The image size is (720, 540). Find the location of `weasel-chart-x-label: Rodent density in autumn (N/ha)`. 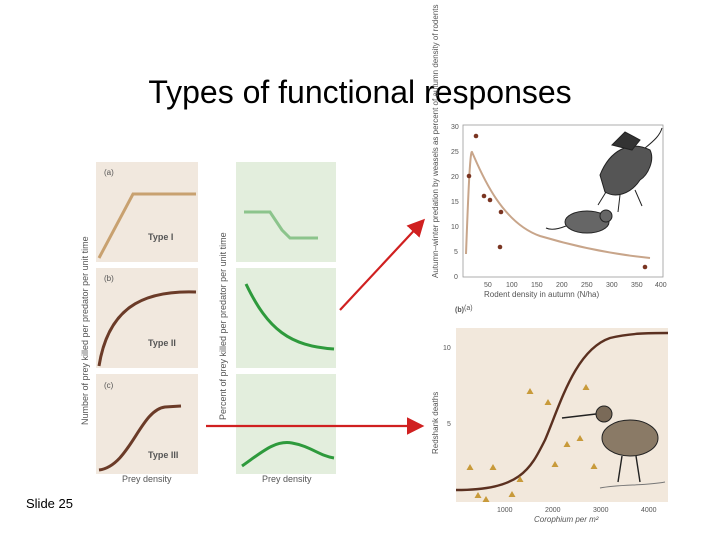

weasel-chart-x-label: Rodent density in autumn (N/ha) is located at coordinates (542, 294).